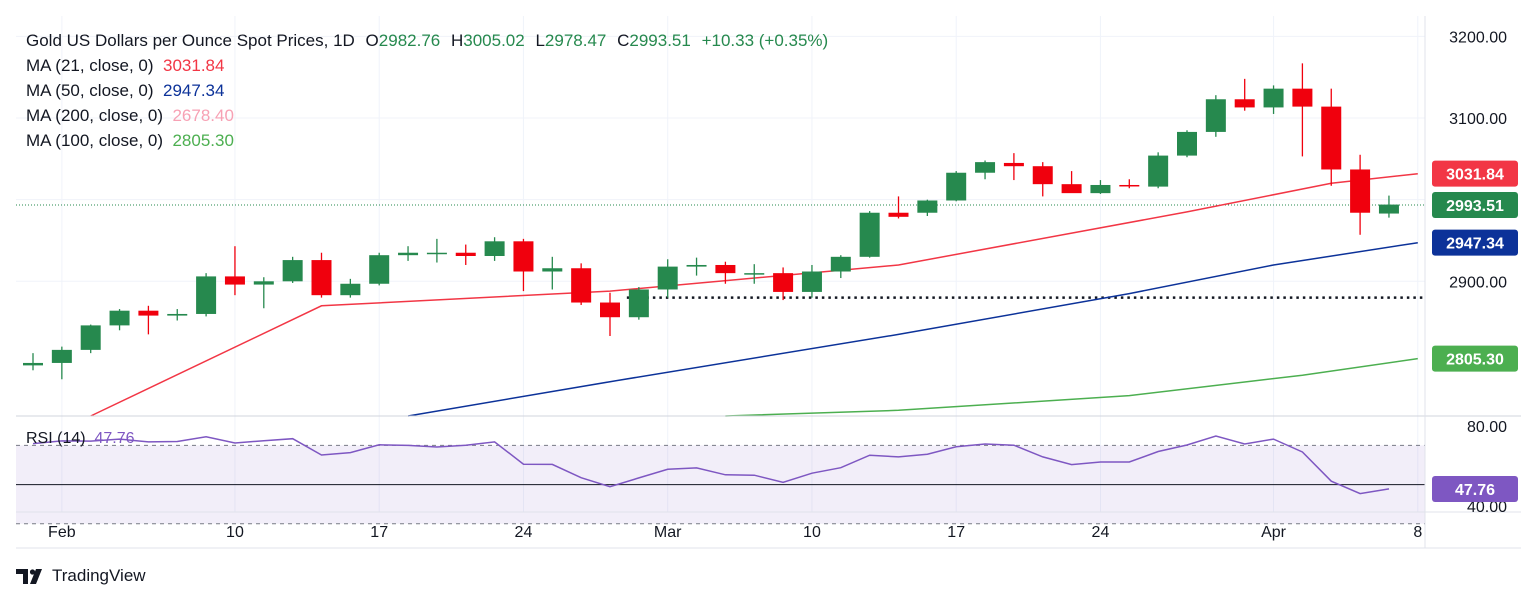  What do you see at coordinates (1478, 119) in the screenshot?
I see `y-tick-label: 3100.00` at bounding box center [1478, 119].